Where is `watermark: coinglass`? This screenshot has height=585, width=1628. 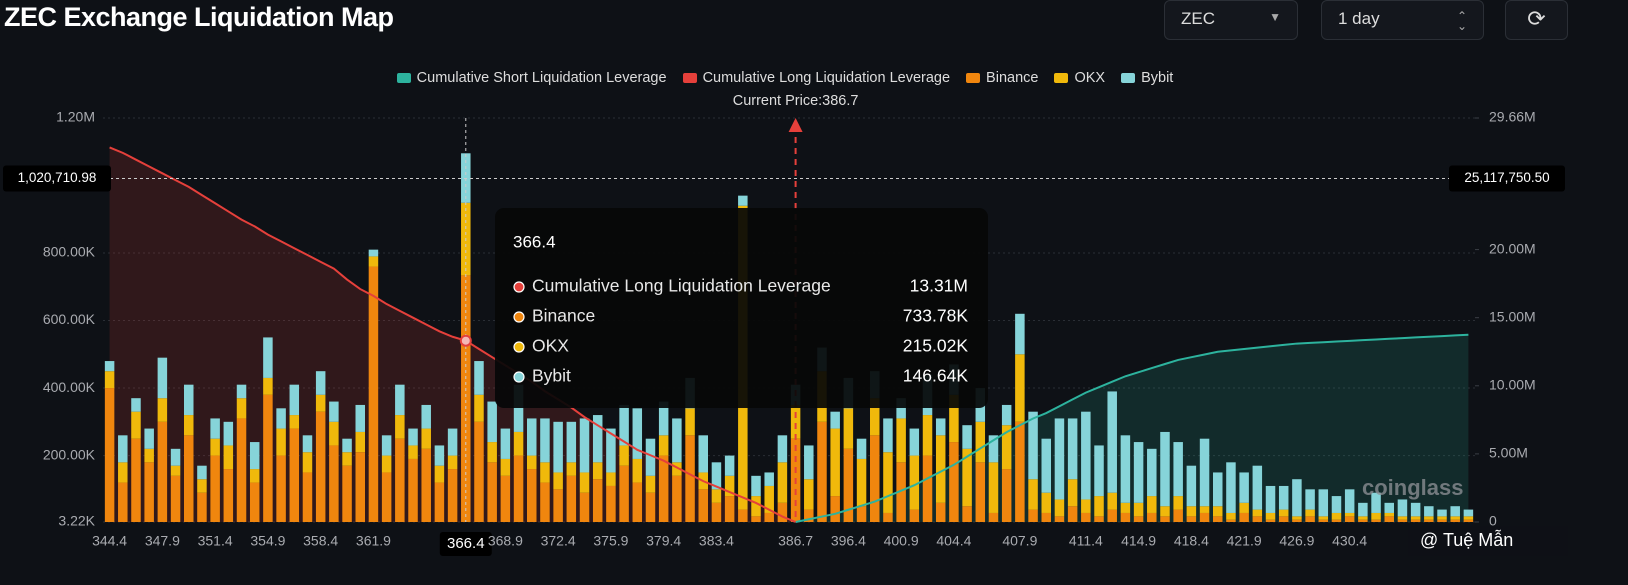 watermark: coinglass is located at coordinates (1412, 487).